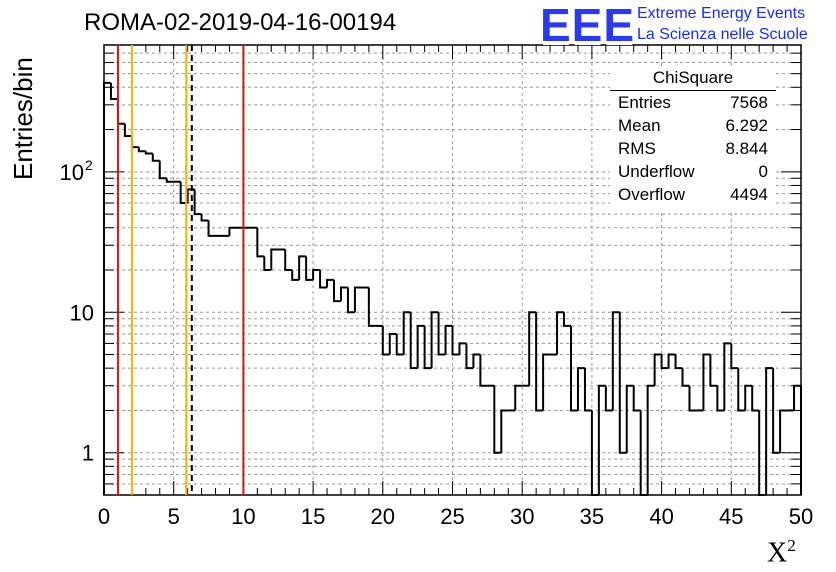 This screenshot has width=836, height=572. I want to click on stats-label: Overflow, so click(652, 194).